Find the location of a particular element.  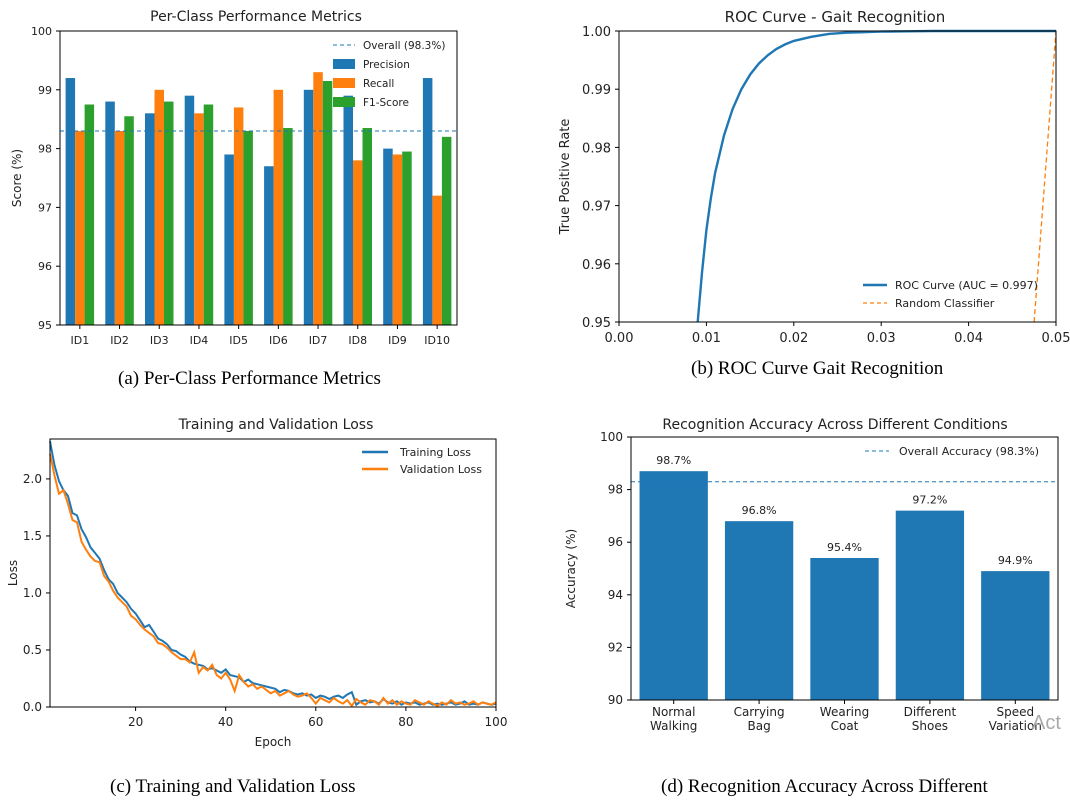

y-tick-label: 1.00 is located at coordinates (596, 32).